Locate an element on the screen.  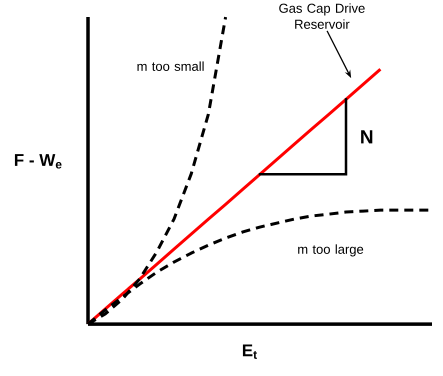
y-axis-title: F - W$_{e}$ is located at coordinates (38, 161).